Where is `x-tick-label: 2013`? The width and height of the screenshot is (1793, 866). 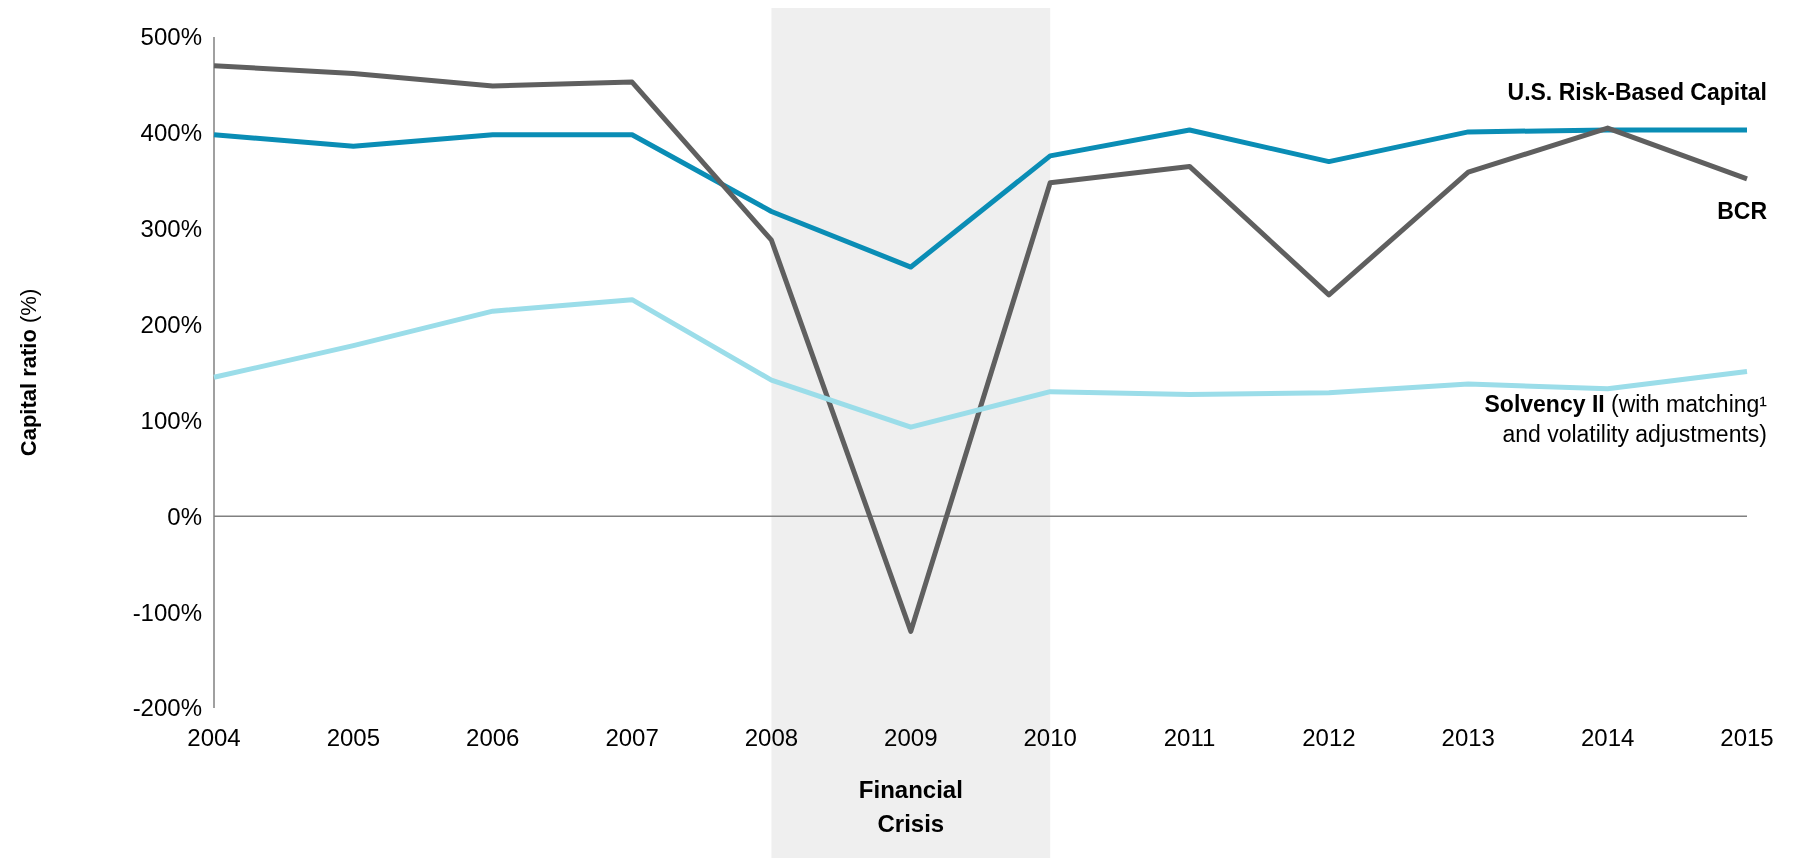 x-tick-label: 2013 is located at coordinates (1468, 737).